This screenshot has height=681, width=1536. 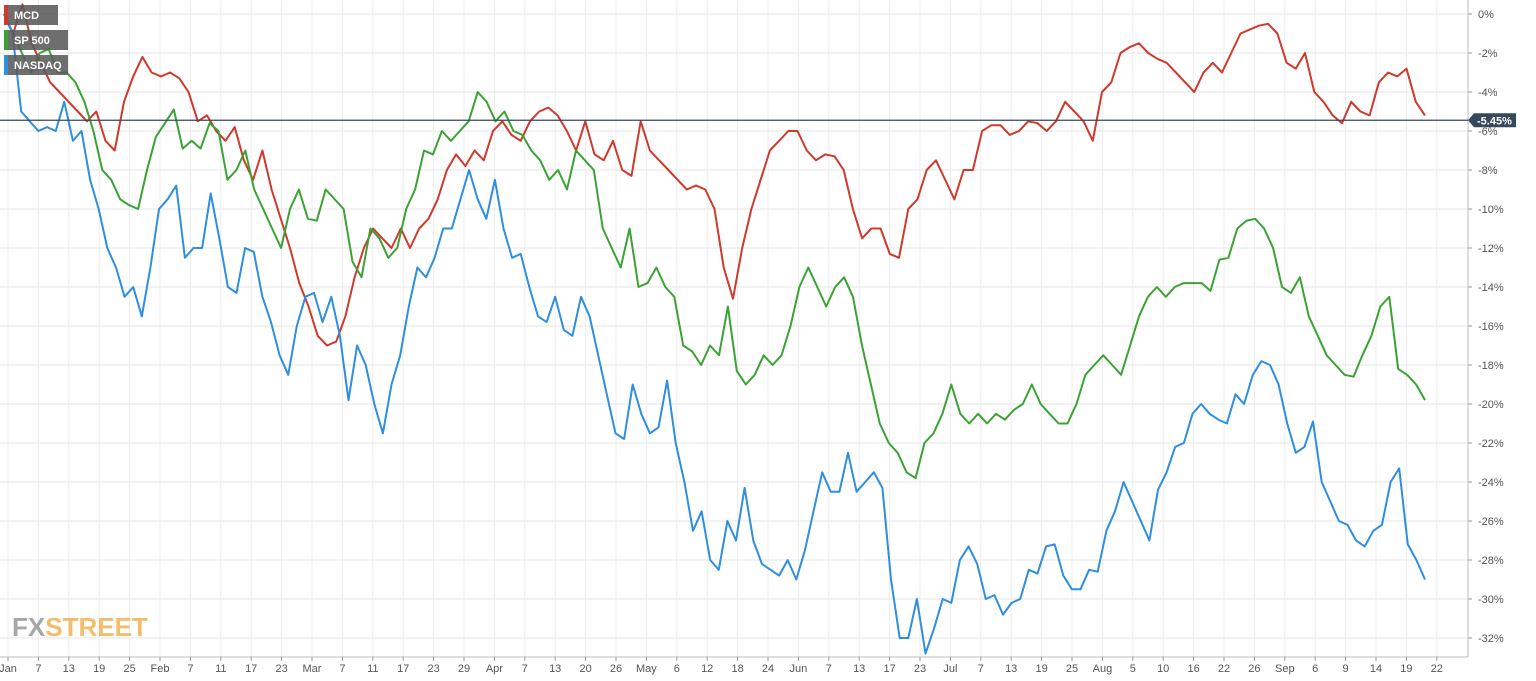 What do you see at coordinates (1488, 93) in the screenshot?
I see `y-tick-label: -4%` at bounding box center [1488, 93].